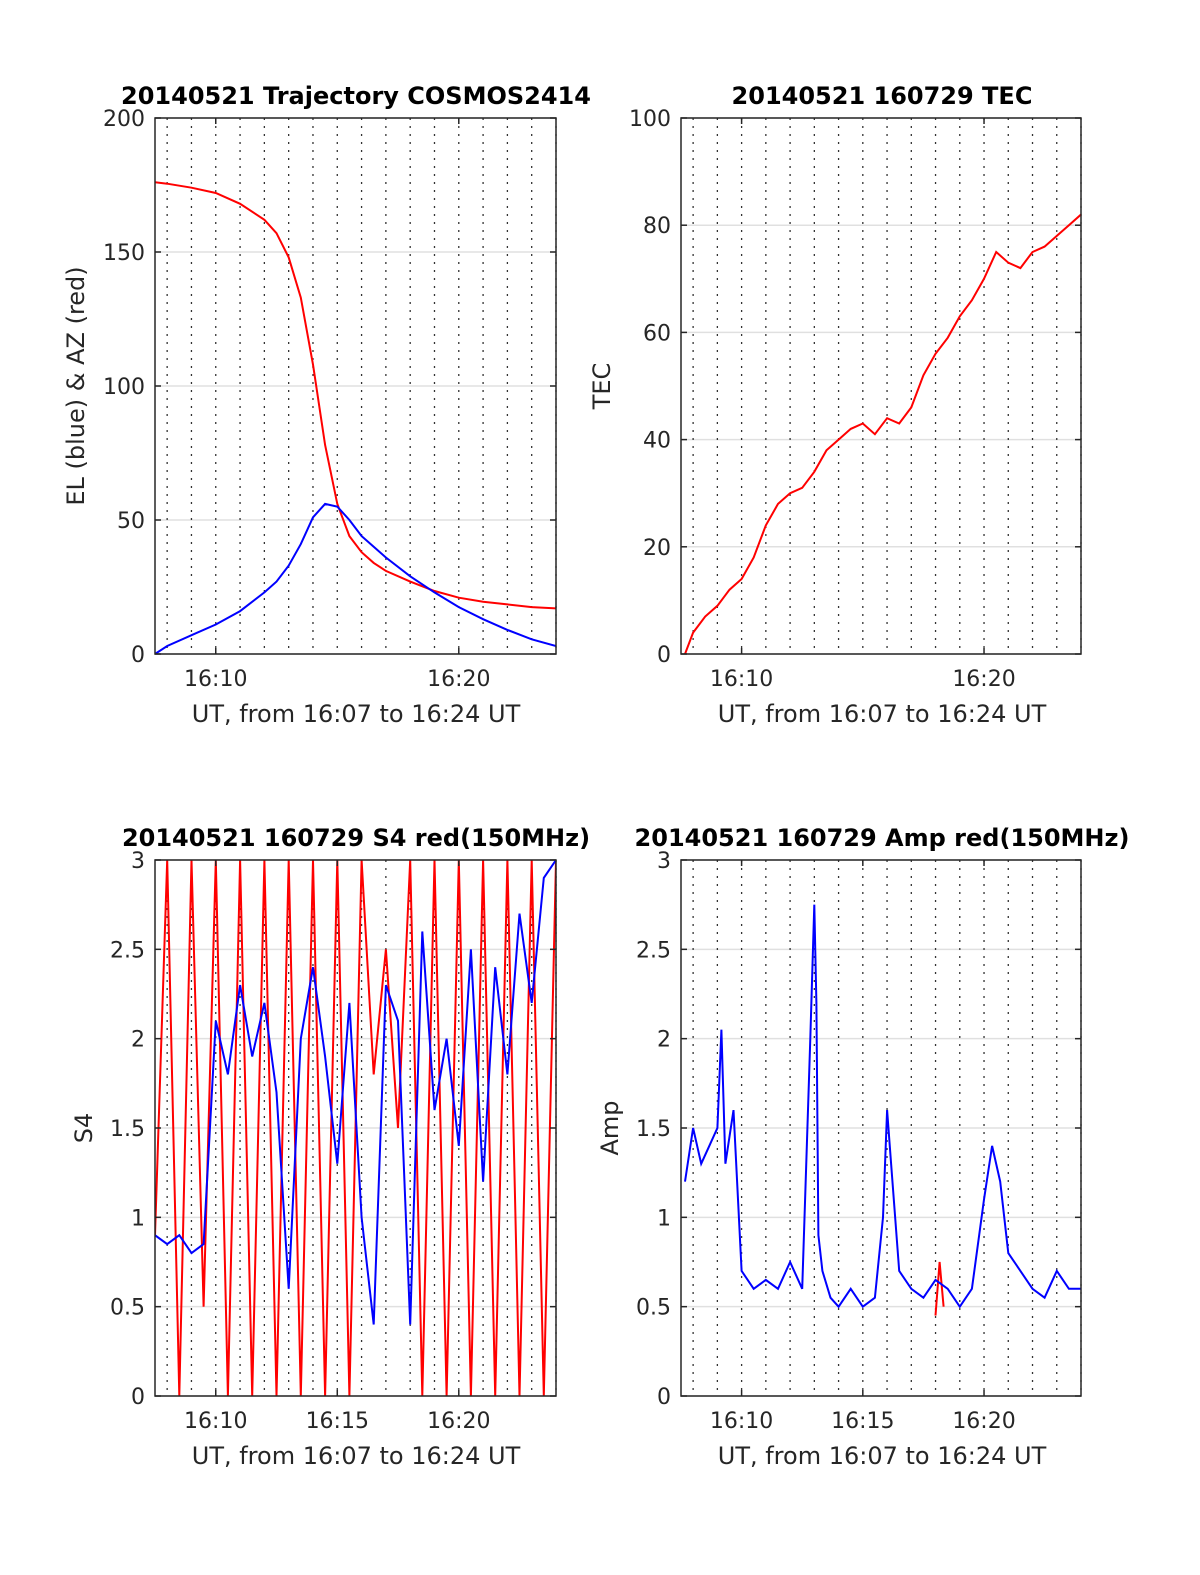 This screenshot has width=1200, height=1575. I want to click on axes-box, so click(881, 386).